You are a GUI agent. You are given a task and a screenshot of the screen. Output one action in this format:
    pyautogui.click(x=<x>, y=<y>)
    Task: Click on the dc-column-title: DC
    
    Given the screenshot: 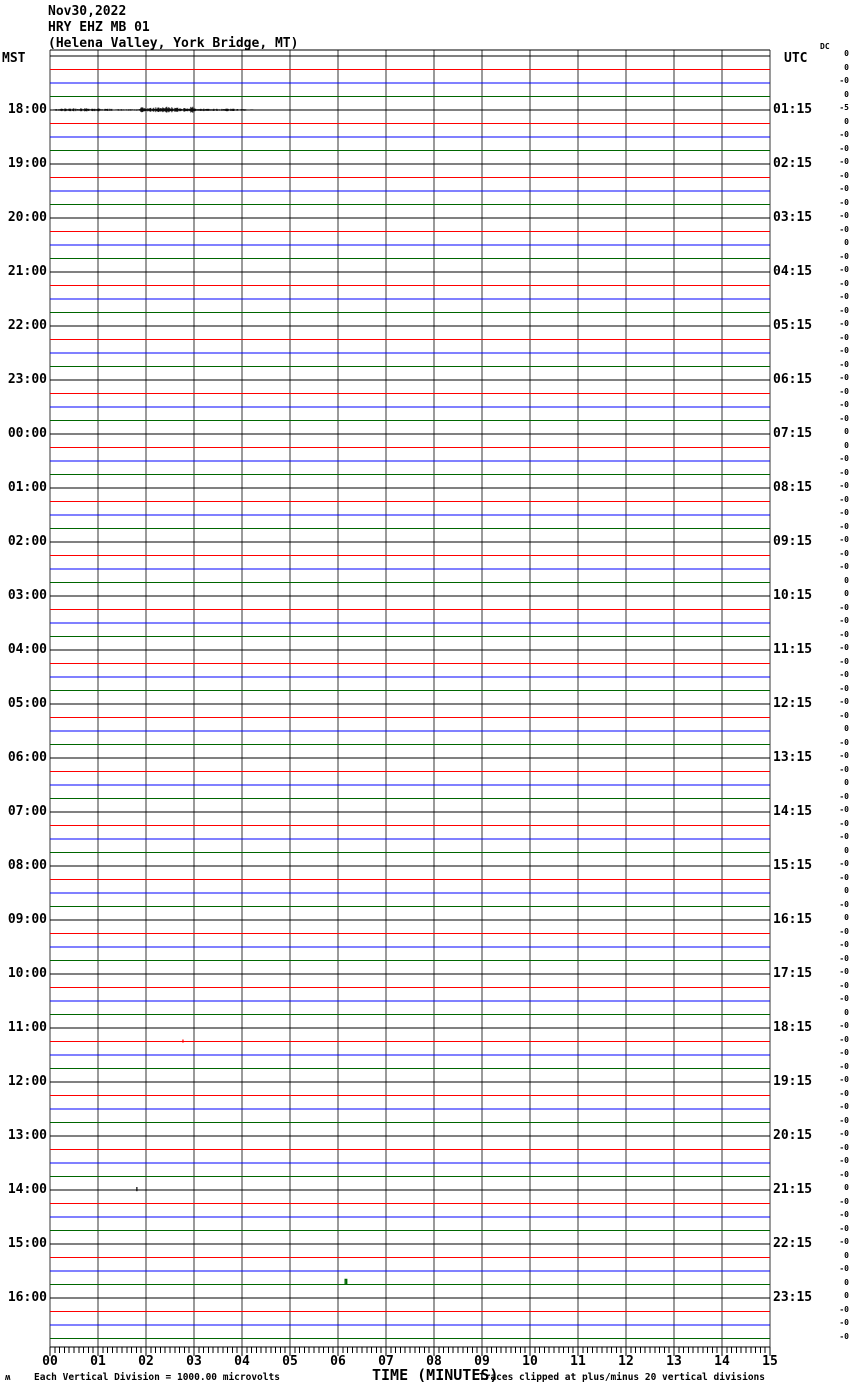 What is the action you would take?
    pyautogui.click(x=825, y=46)
    